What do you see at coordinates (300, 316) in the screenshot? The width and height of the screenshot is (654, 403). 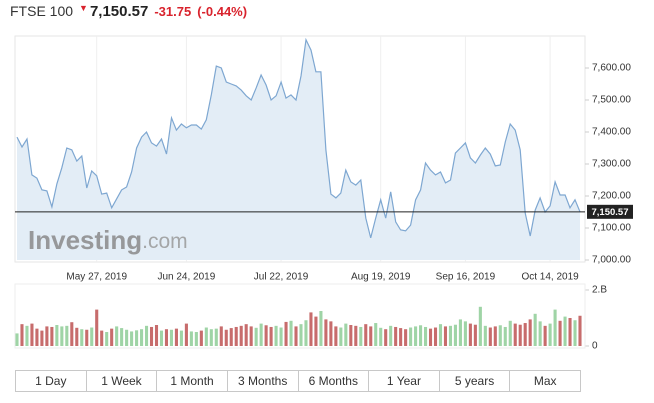 I see `volume-frame` at bounding box center [300, 316].